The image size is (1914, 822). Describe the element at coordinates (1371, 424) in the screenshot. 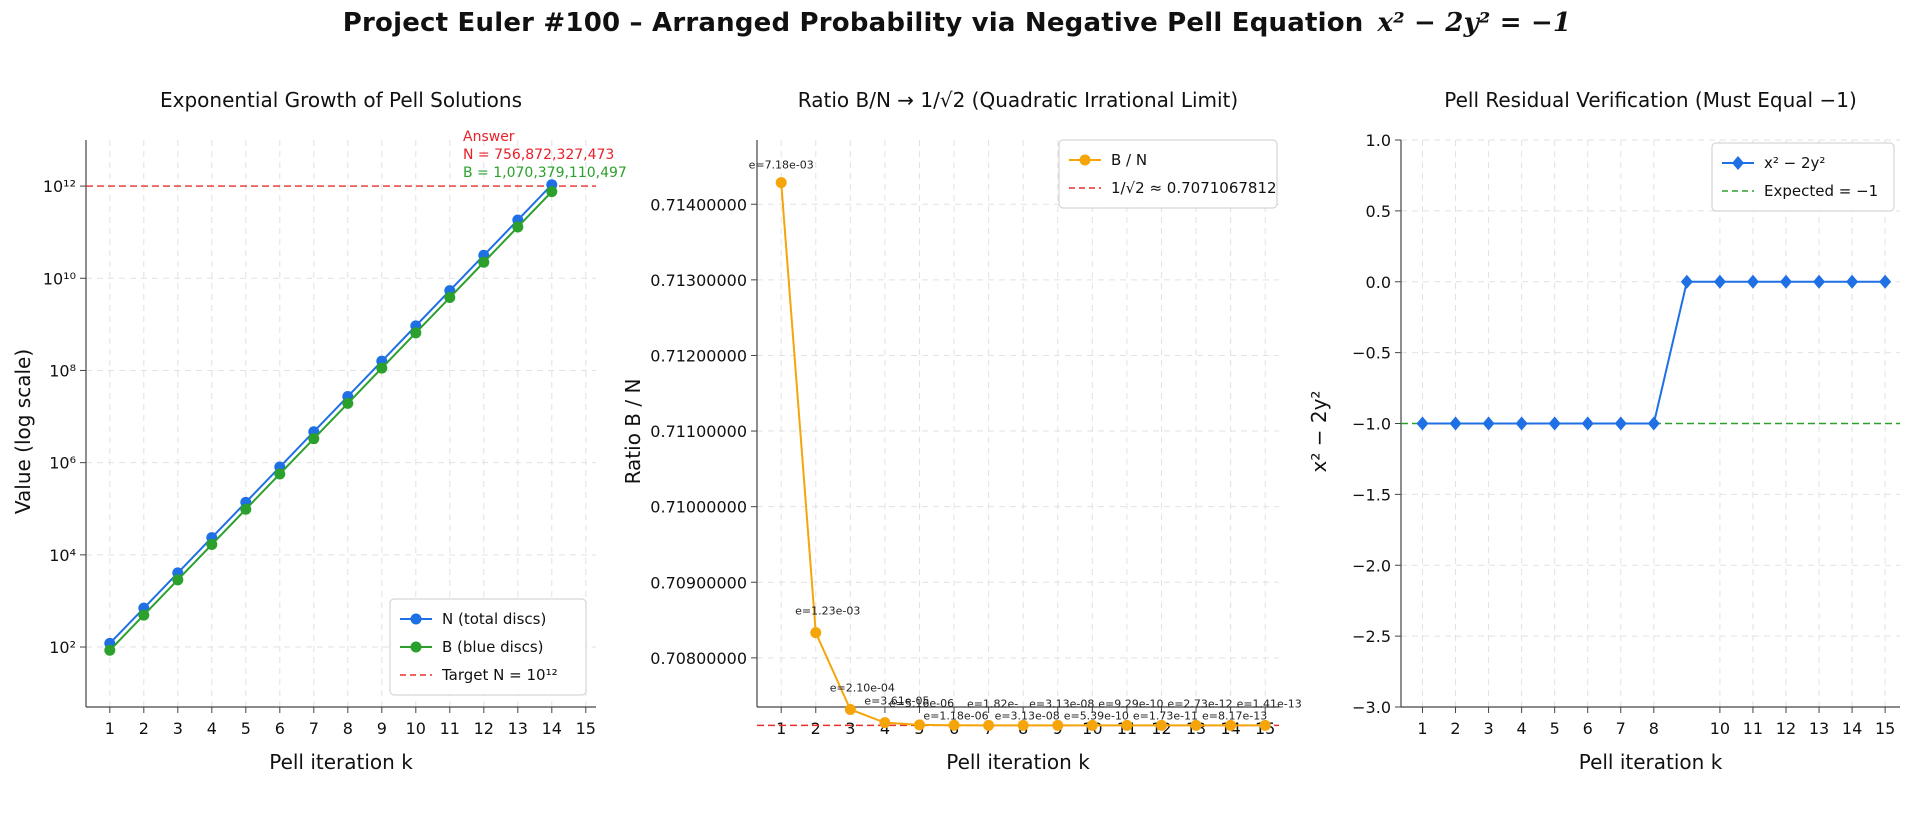

I see `y-tick-label: −1.0` at that location.